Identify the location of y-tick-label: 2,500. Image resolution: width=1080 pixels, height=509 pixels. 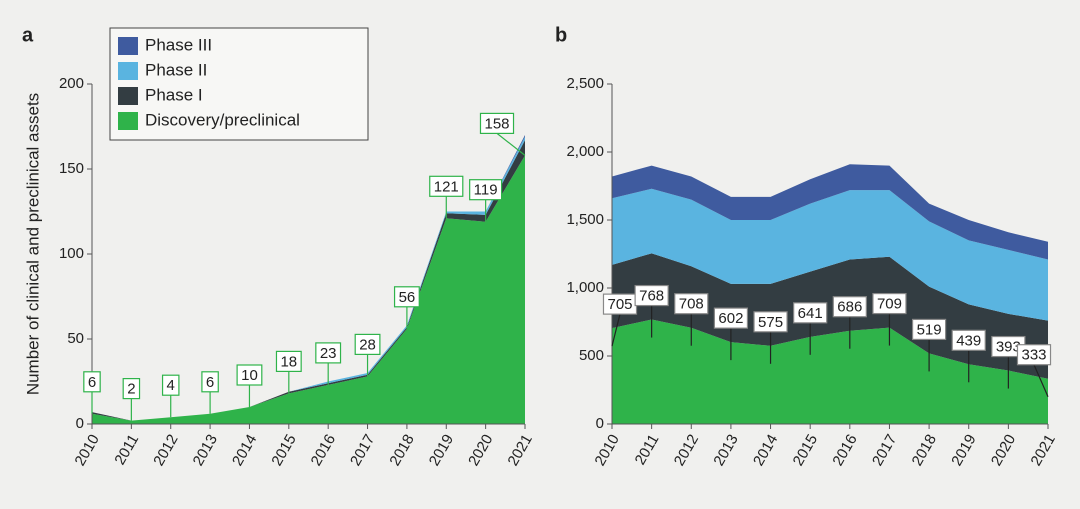
(585, 83).